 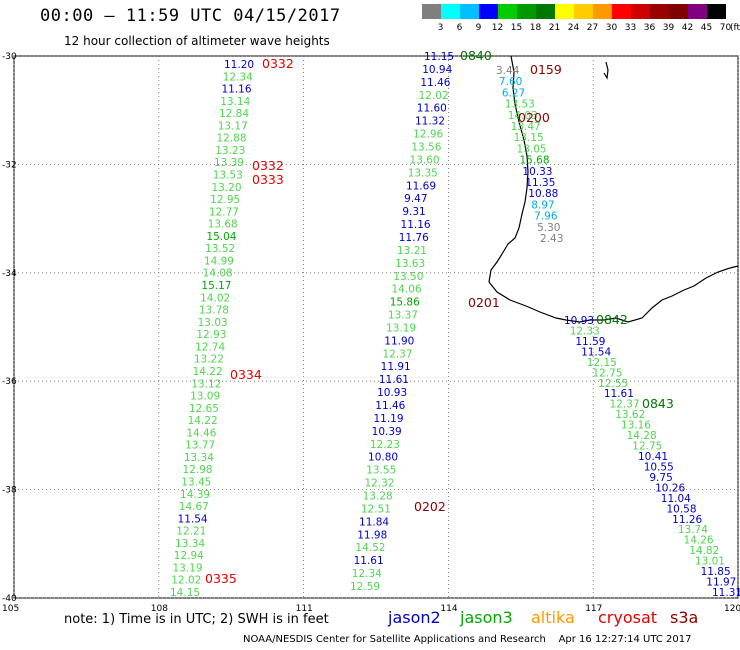 I want to click on scale-unit: (ft), so click(x=735, y=28).